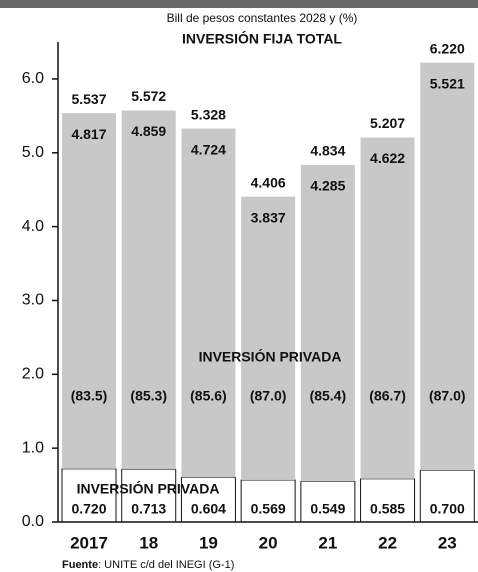 The image size is (478, 572). I want to click on private-label: 4.285, so click(327, 186).